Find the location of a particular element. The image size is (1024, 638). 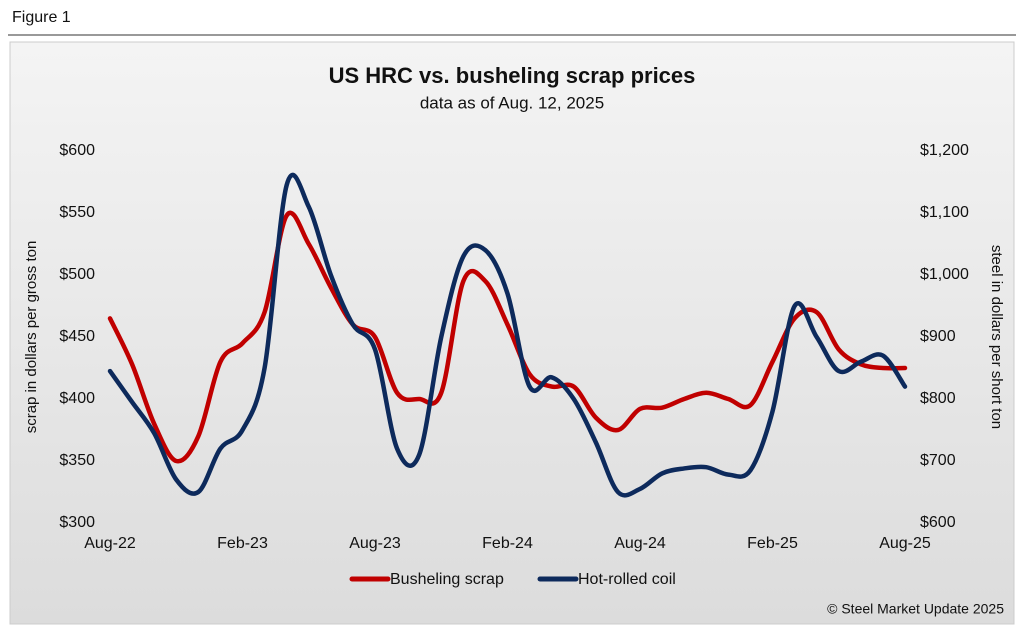

y2-tick-label: $900 is located at coordinates (938, 336).